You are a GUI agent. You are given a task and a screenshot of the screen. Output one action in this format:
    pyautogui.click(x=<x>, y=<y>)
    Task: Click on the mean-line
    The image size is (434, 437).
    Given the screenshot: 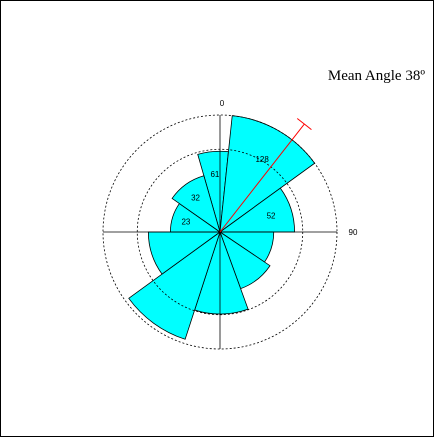 What is the action you would take?
    pyautogui.click(x=262, y=178)
    